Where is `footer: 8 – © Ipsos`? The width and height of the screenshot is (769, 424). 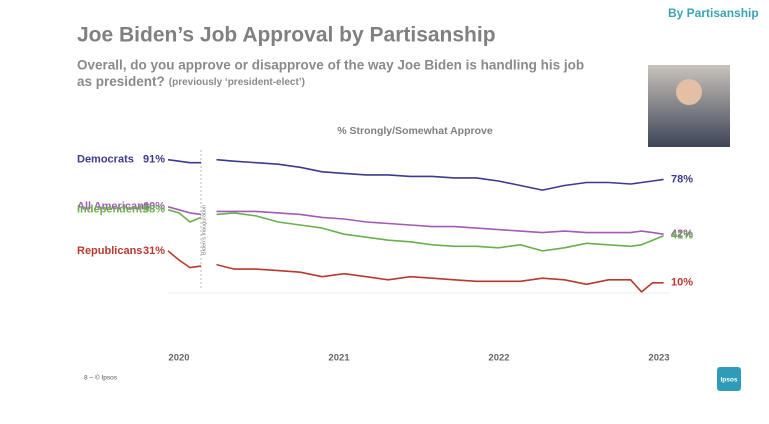 footer: 8 – © Ipsos is located at coordinates (101, 378).